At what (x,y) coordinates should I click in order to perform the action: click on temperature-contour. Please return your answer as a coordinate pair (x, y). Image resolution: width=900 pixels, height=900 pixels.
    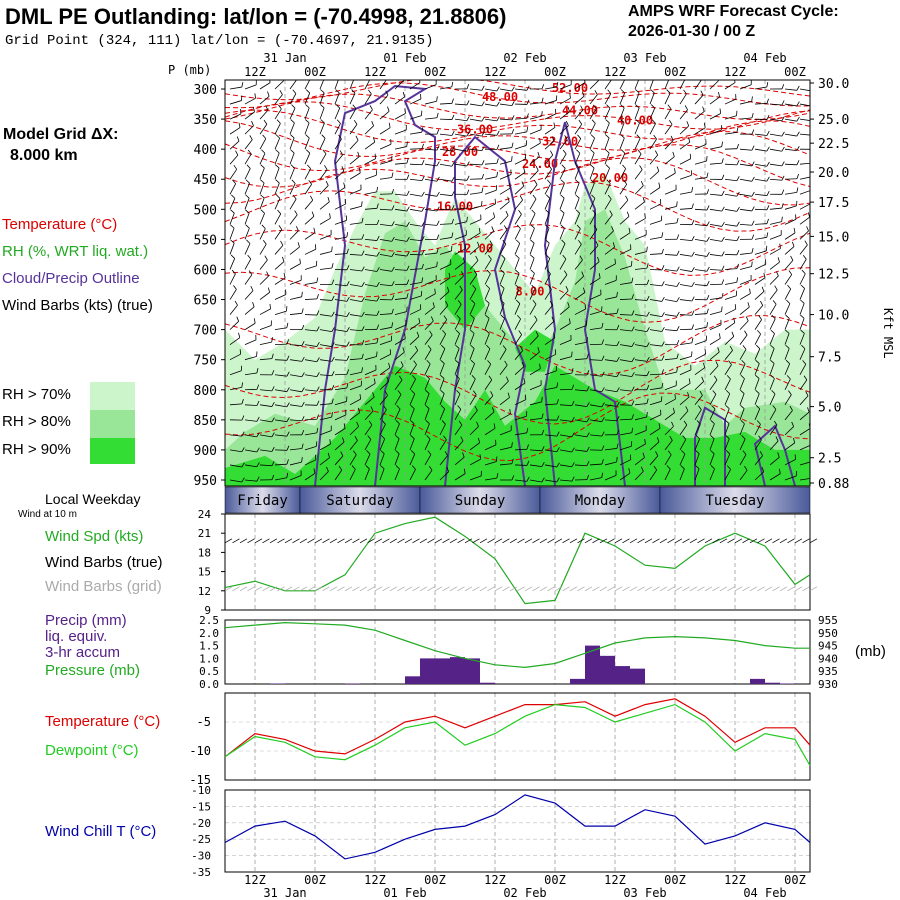
    Looking at the image, I should click on (517, 116).